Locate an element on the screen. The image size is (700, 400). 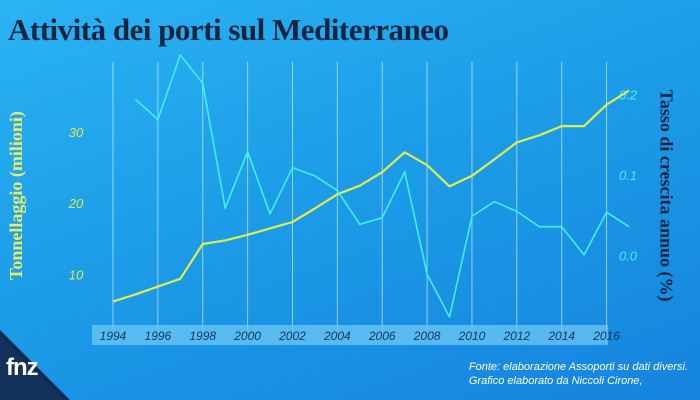
x-tick-label-2000: 2000 is located at coordinates (247, 336).